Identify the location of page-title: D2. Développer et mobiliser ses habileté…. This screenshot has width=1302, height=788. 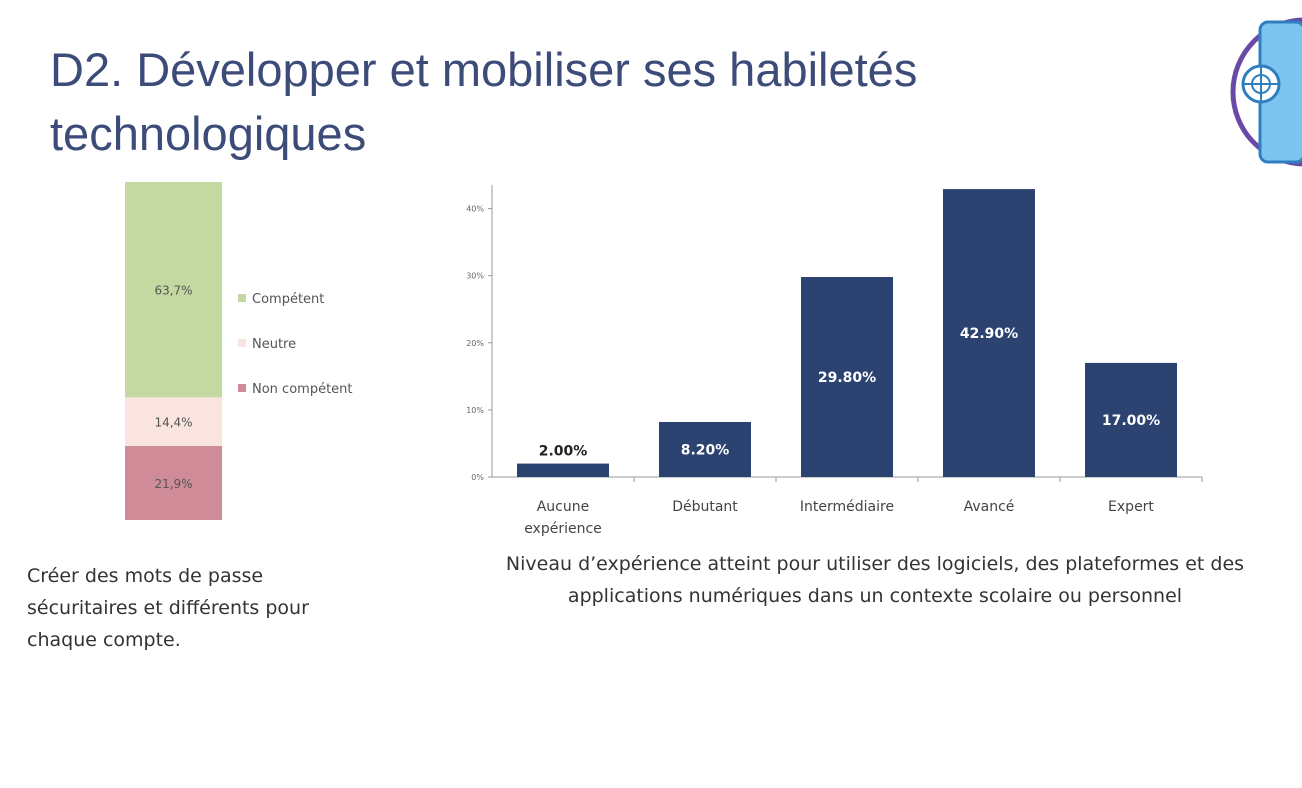
(483, 102).